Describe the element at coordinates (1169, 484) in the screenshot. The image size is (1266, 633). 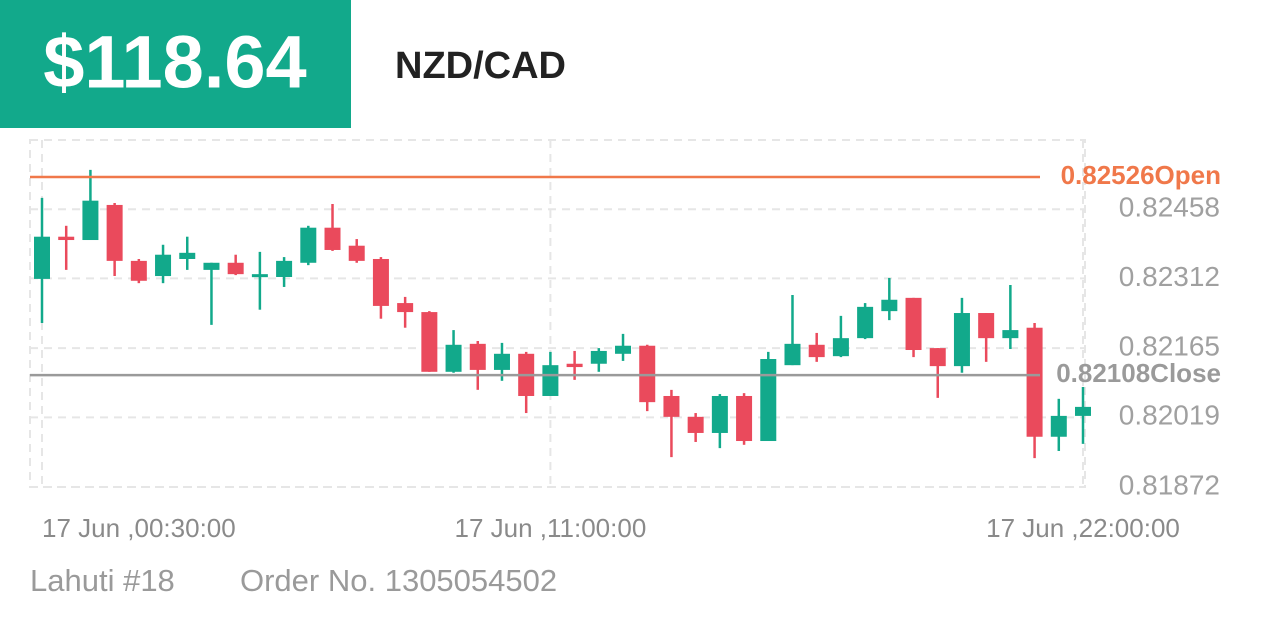
I see `y-tick-label: 0.81872` at that location.